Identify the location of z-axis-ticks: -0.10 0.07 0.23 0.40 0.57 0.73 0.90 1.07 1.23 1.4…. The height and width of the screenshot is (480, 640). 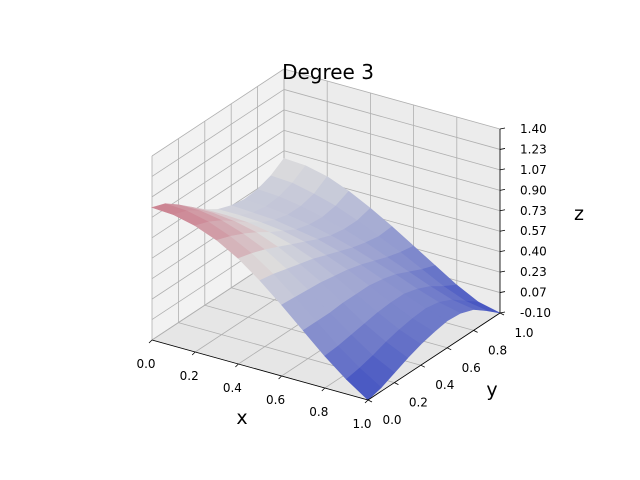
(525, 221).